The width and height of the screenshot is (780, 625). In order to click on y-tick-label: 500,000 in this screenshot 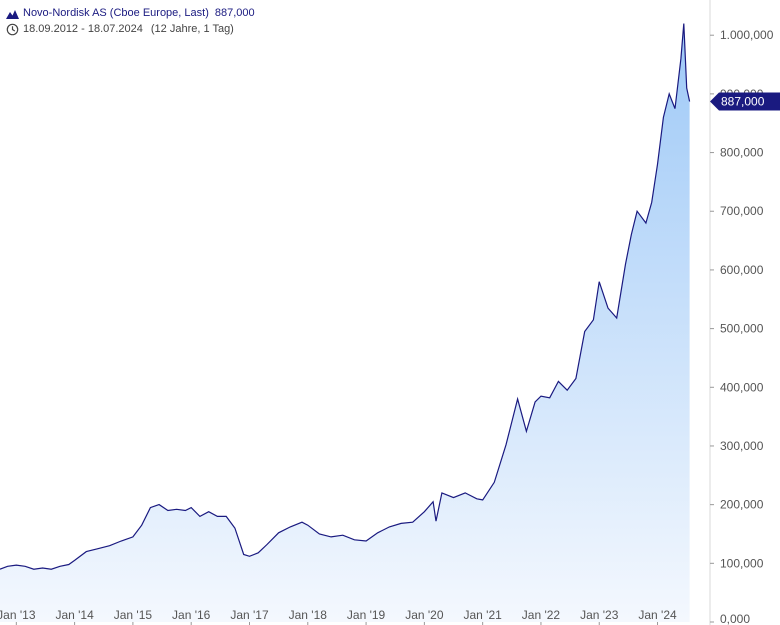, I will do `click(742, 329)`.